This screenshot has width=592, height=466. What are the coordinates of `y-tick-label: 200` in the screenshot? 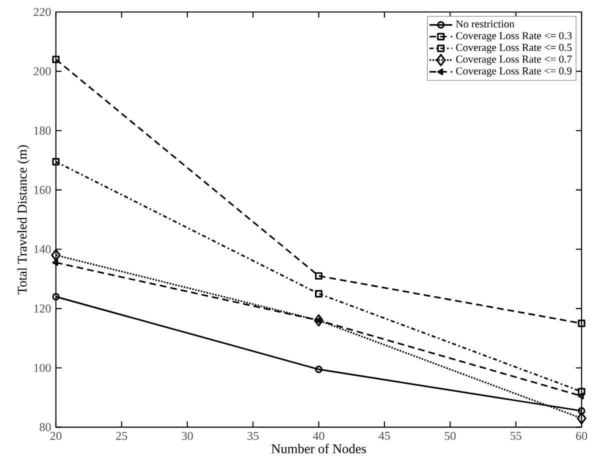 It's located at (42, 71).